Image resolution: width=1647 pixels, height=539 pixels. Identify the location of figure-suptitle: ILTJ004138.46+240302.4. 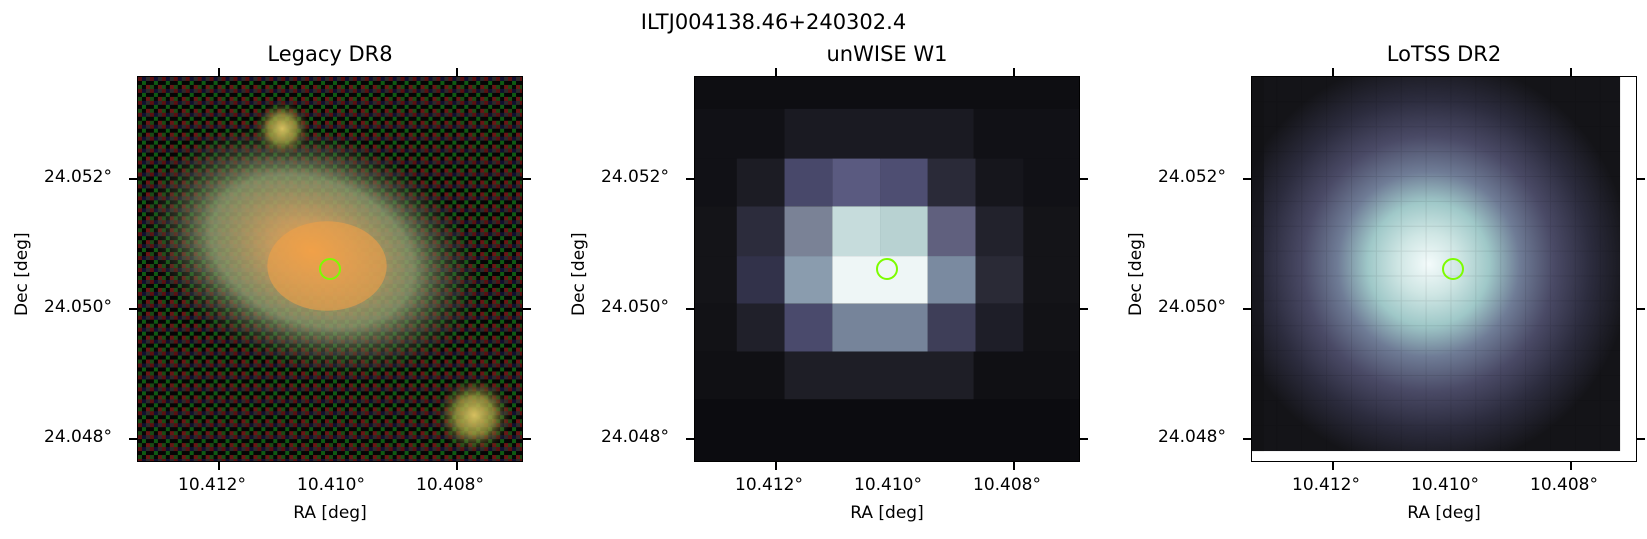
(773, 22).